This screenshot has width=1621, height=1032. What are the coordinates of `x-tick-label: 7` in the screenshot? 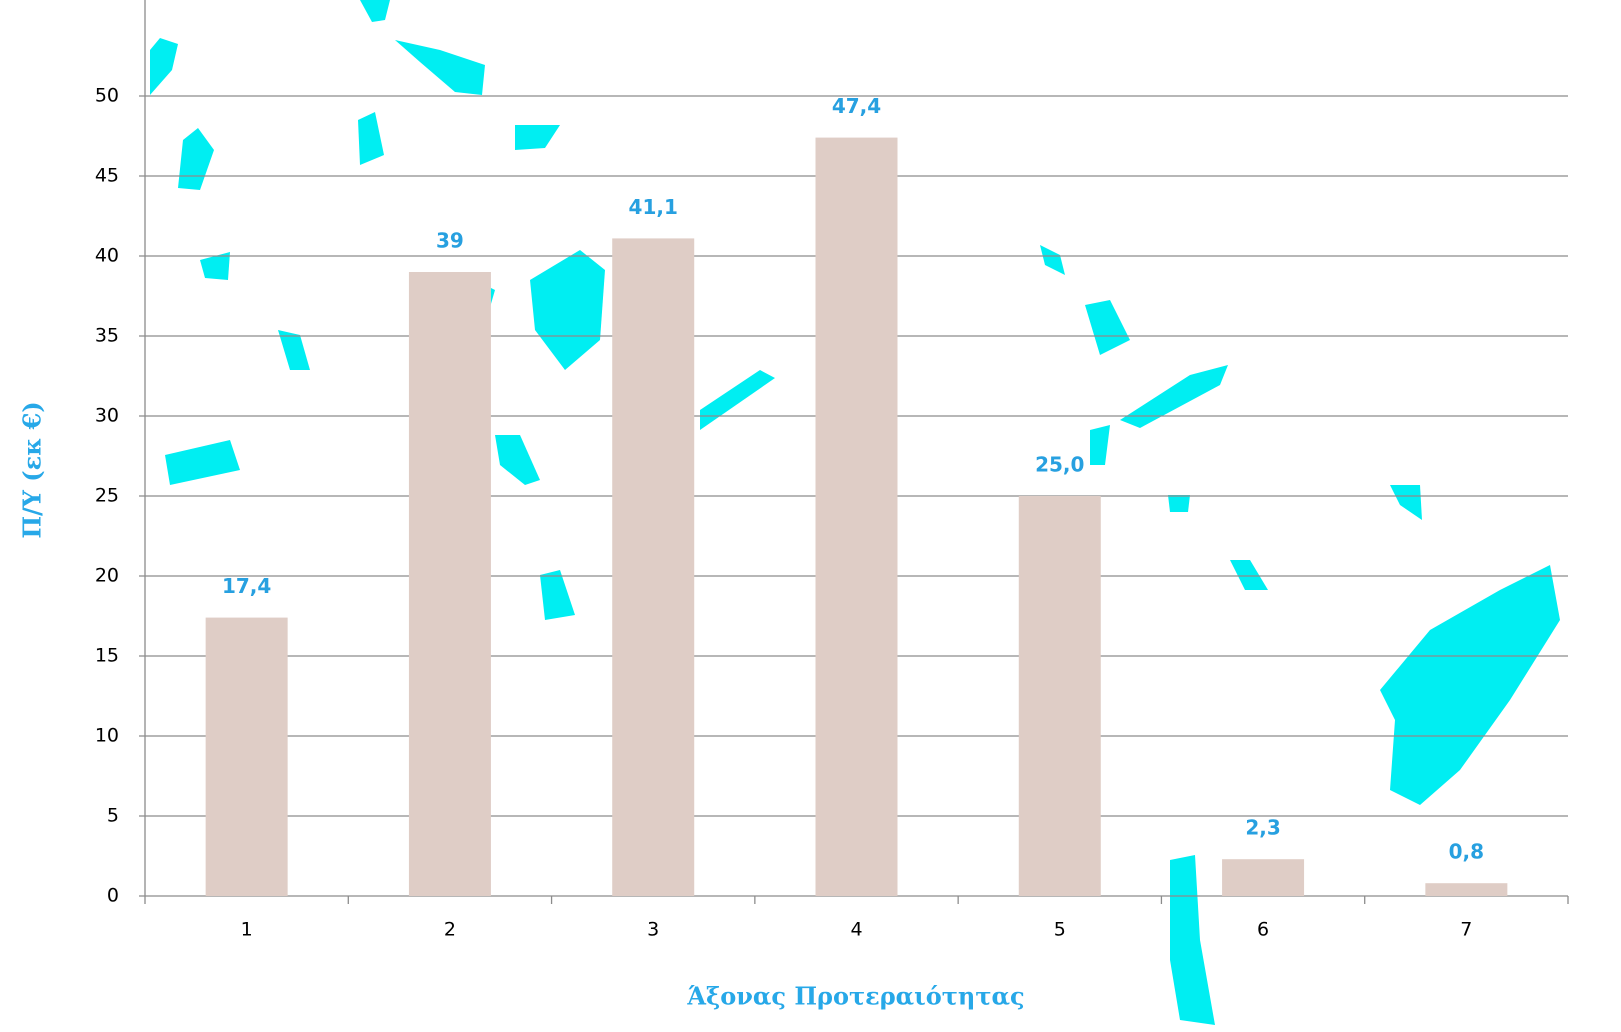 It's located at (1466, 930).